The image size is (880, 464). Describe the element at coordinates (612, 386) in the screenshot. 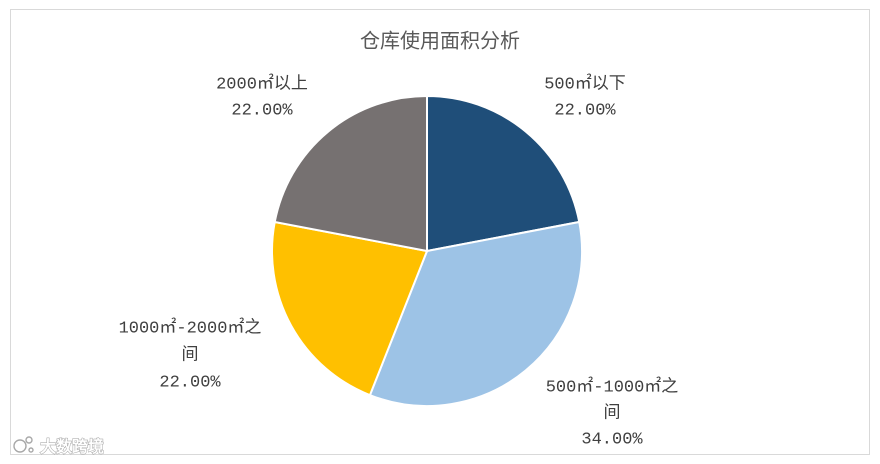

I see `slice-label-category: 500㎡-1000㎡之` at that location.